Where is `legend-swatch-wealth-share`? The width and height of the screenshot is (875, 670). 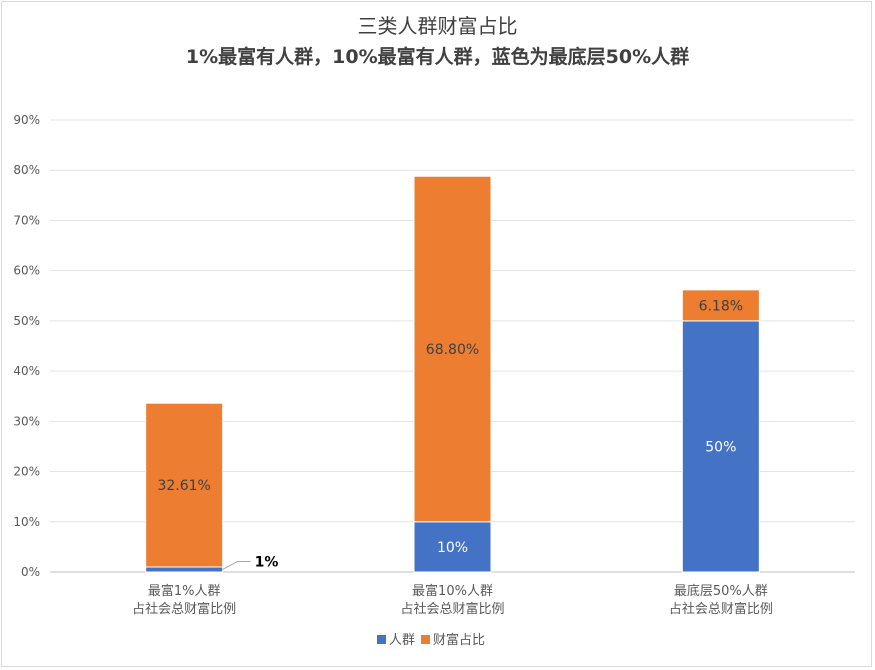
legend-swatch-wealth-share is located at coordinates (425, 639).